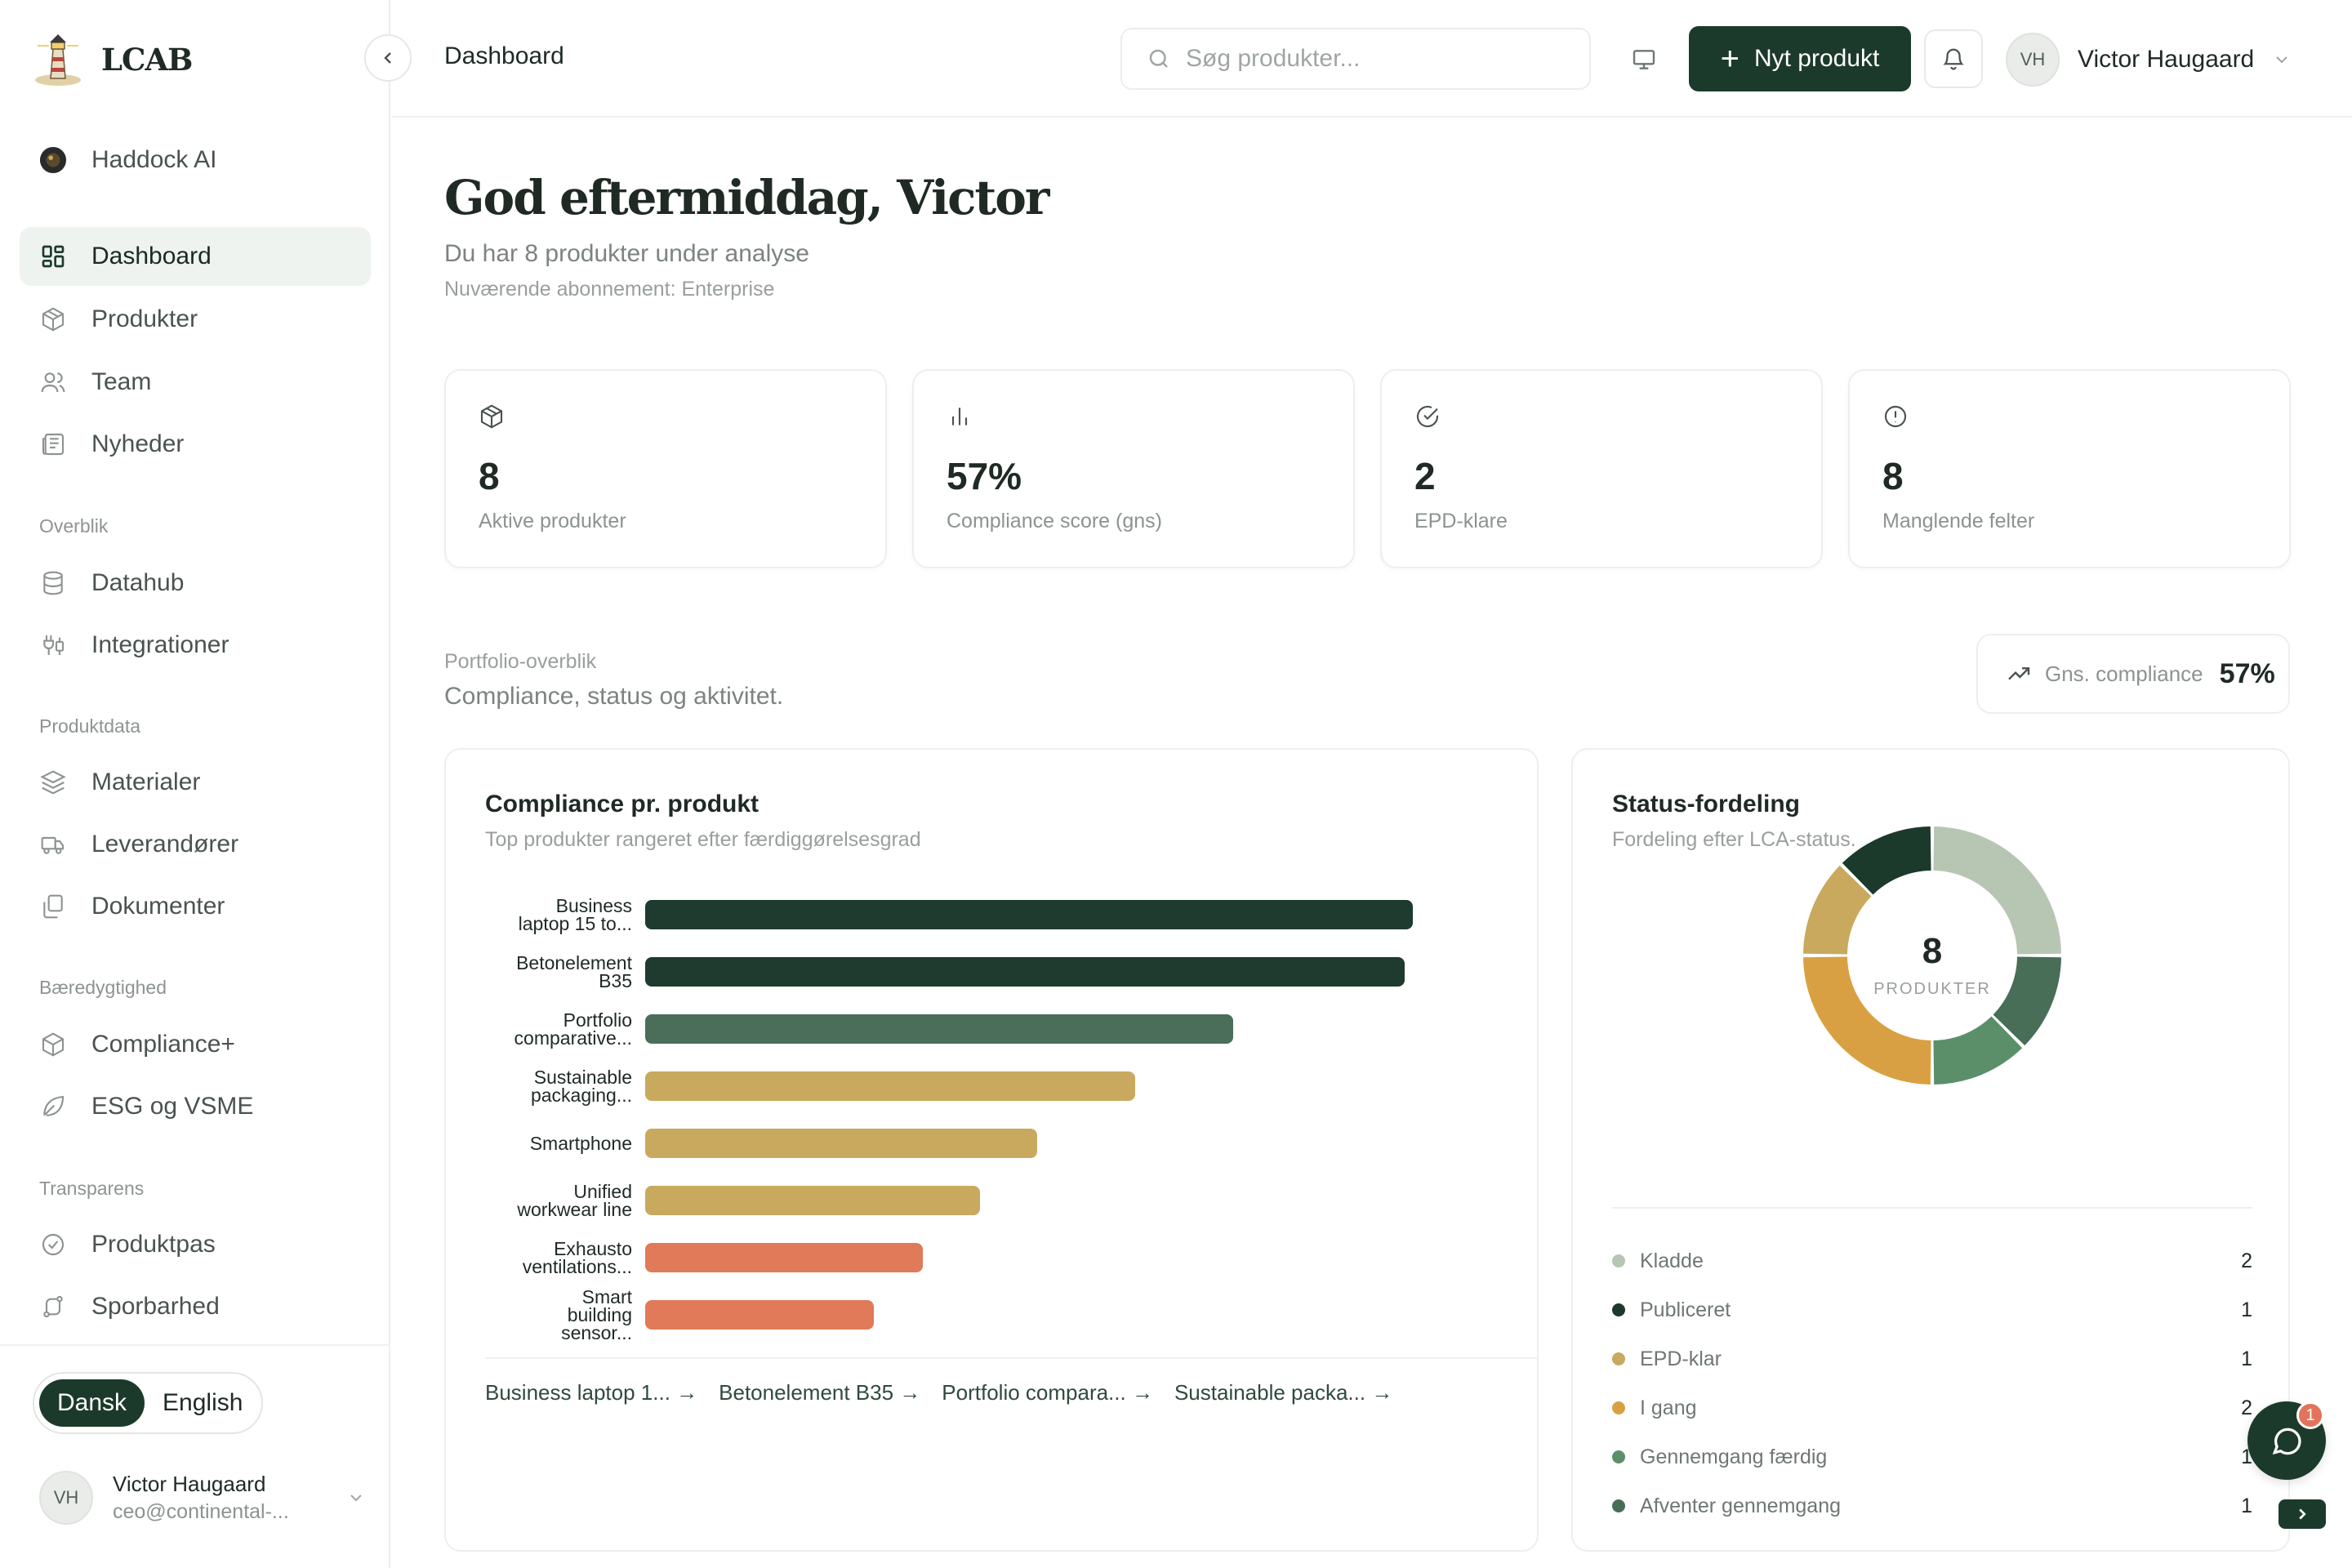  Describe the element at coordinates (138, 443) in the screenshot. I see `sidebar-item-label: Nyheder` at that location.